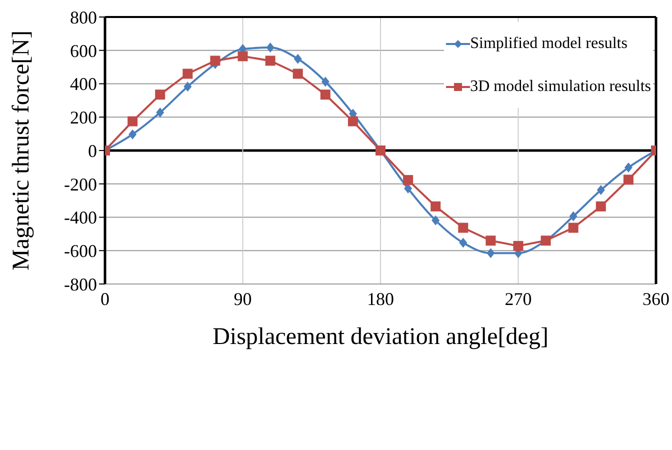 Image resolution: width=672 pixels, height=450 pixels. I want to click on y-axis-title: Magnetic thrust force[N], so click(21, 150).